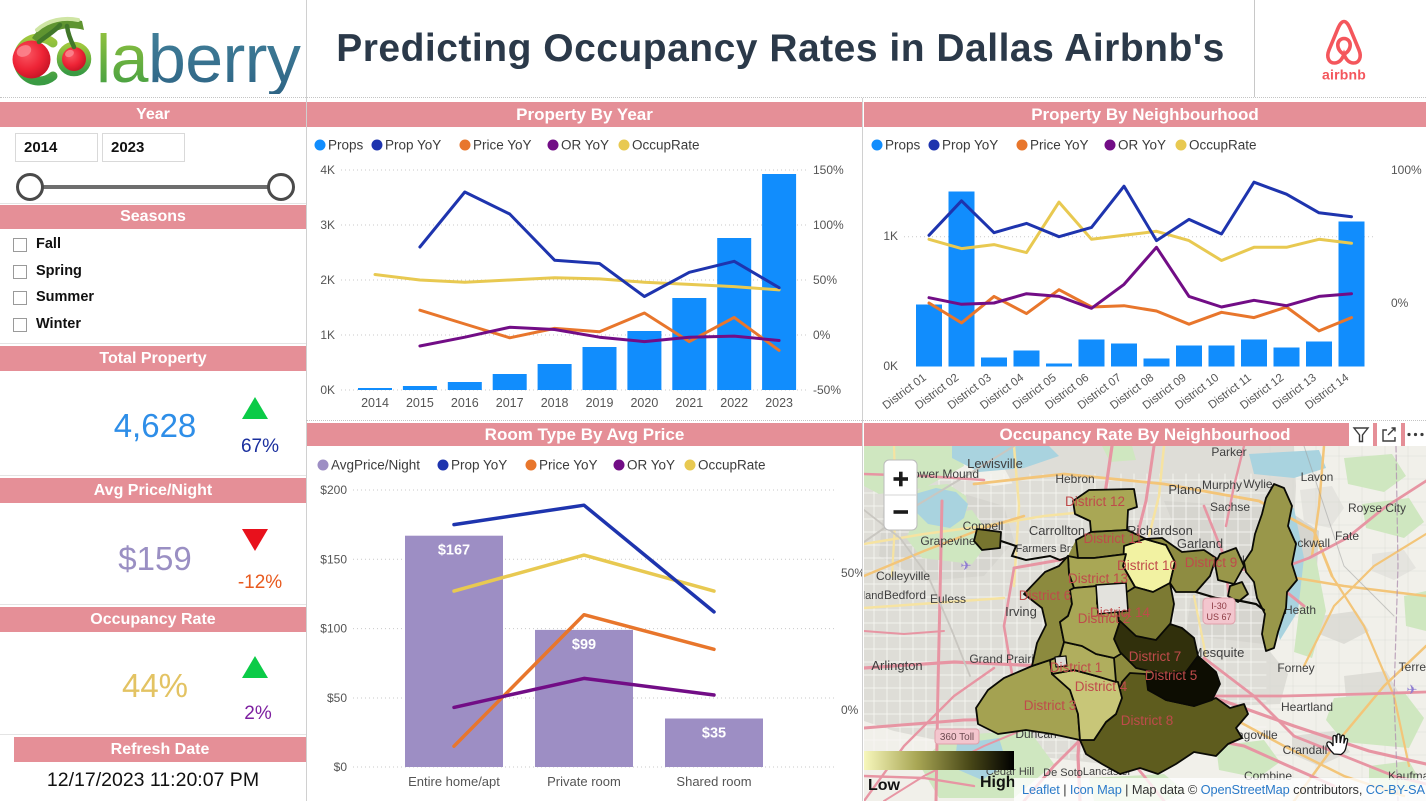 This screenshot has height=801, width=1426. Describe the element at coordinates (584, 781) in the screenshot. I see `svg-text: Private room` at that location.